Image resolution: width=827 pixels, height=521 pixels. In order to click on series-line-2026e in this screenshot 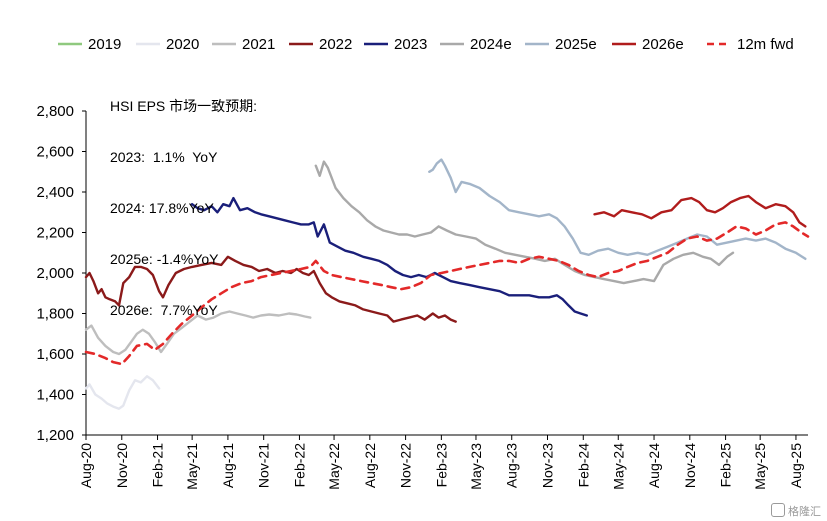, I will do `click(700, 211)`.